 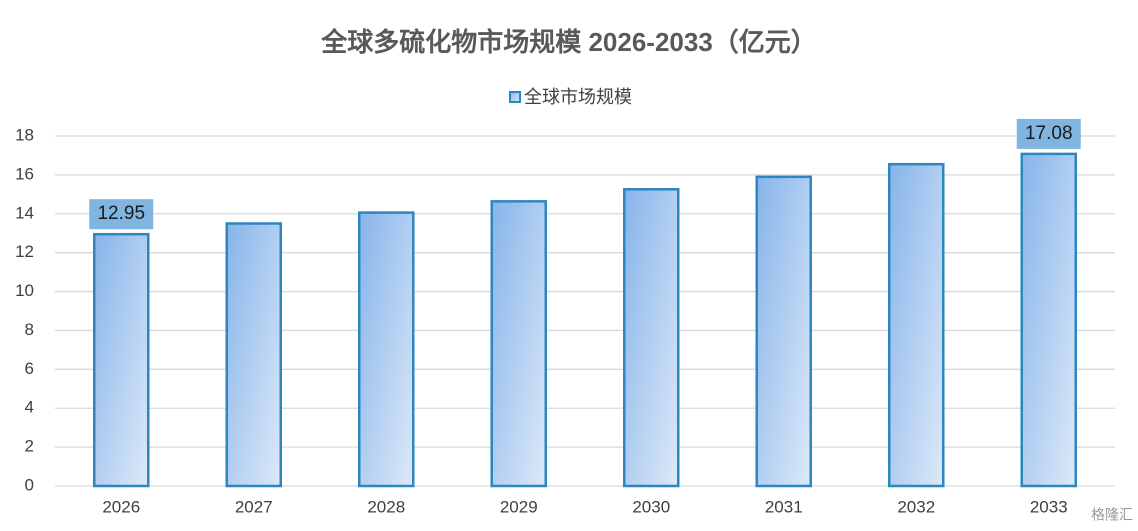 What do you see at coordinates (254, 506) in the screenshot?
I see `x-tick-label: 2027` at bounding box center [254, 506].